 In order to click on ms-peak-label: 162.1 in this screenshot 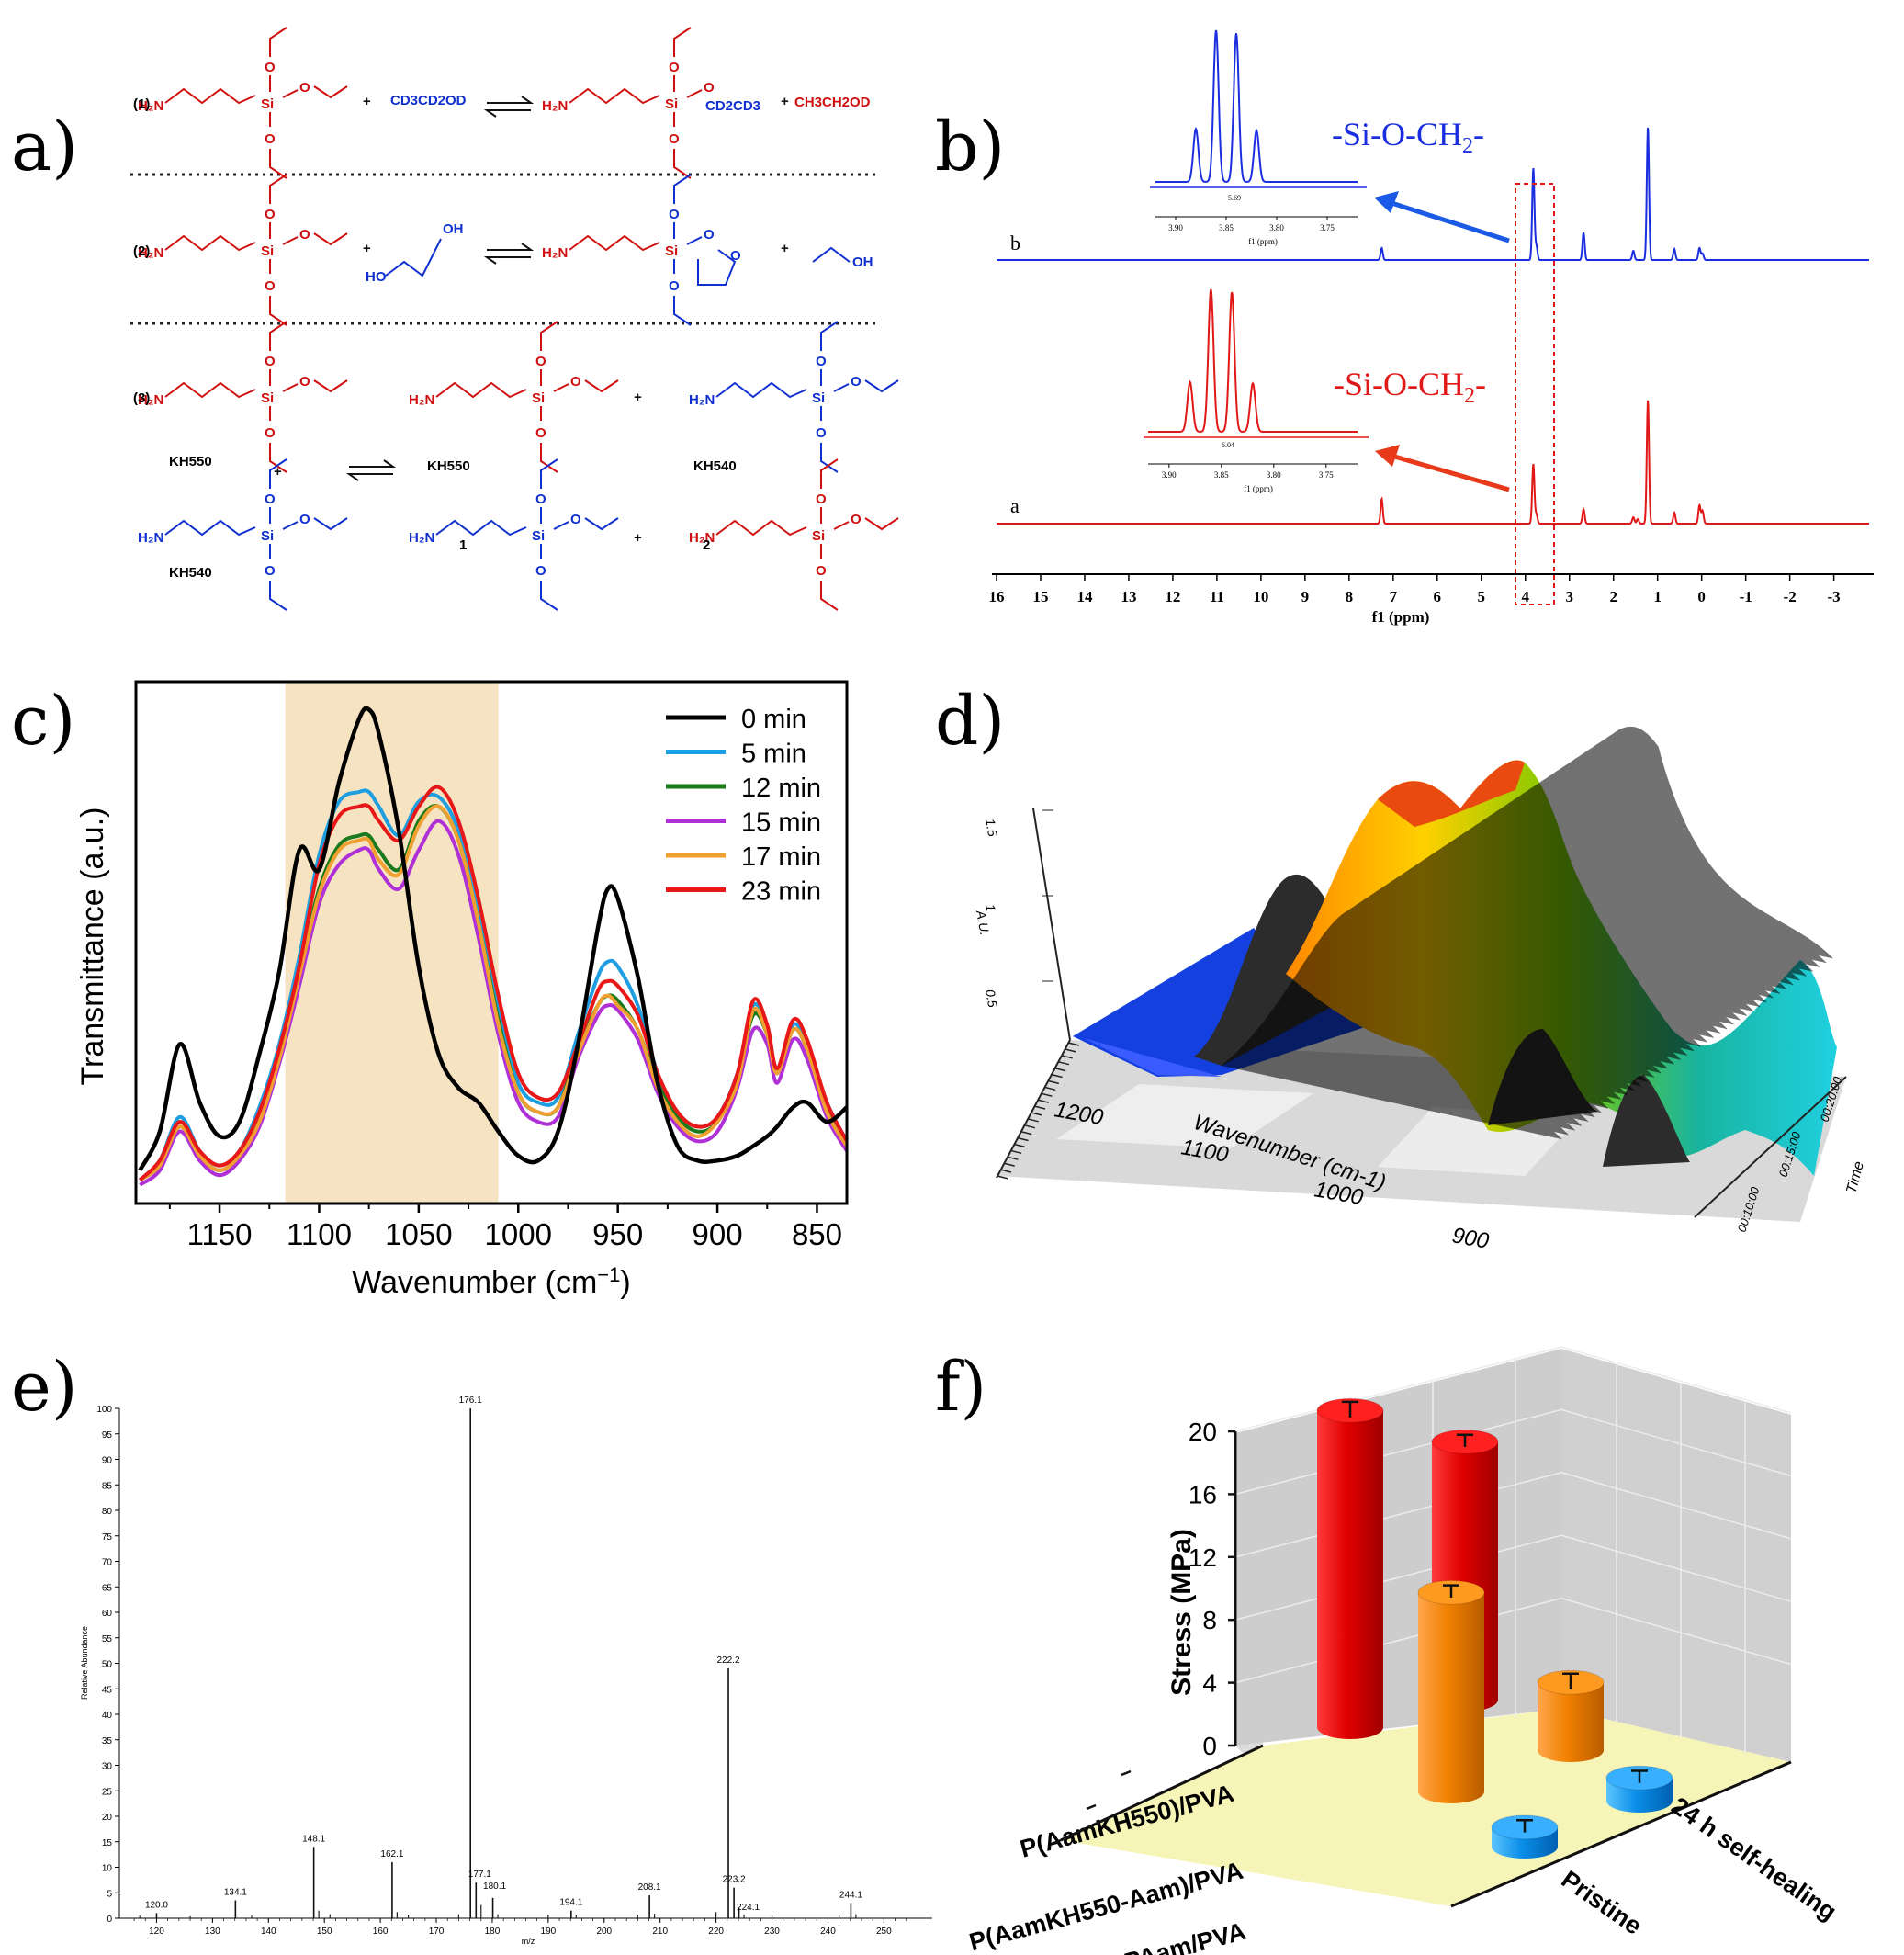, I will do `click(391, 1854)`.